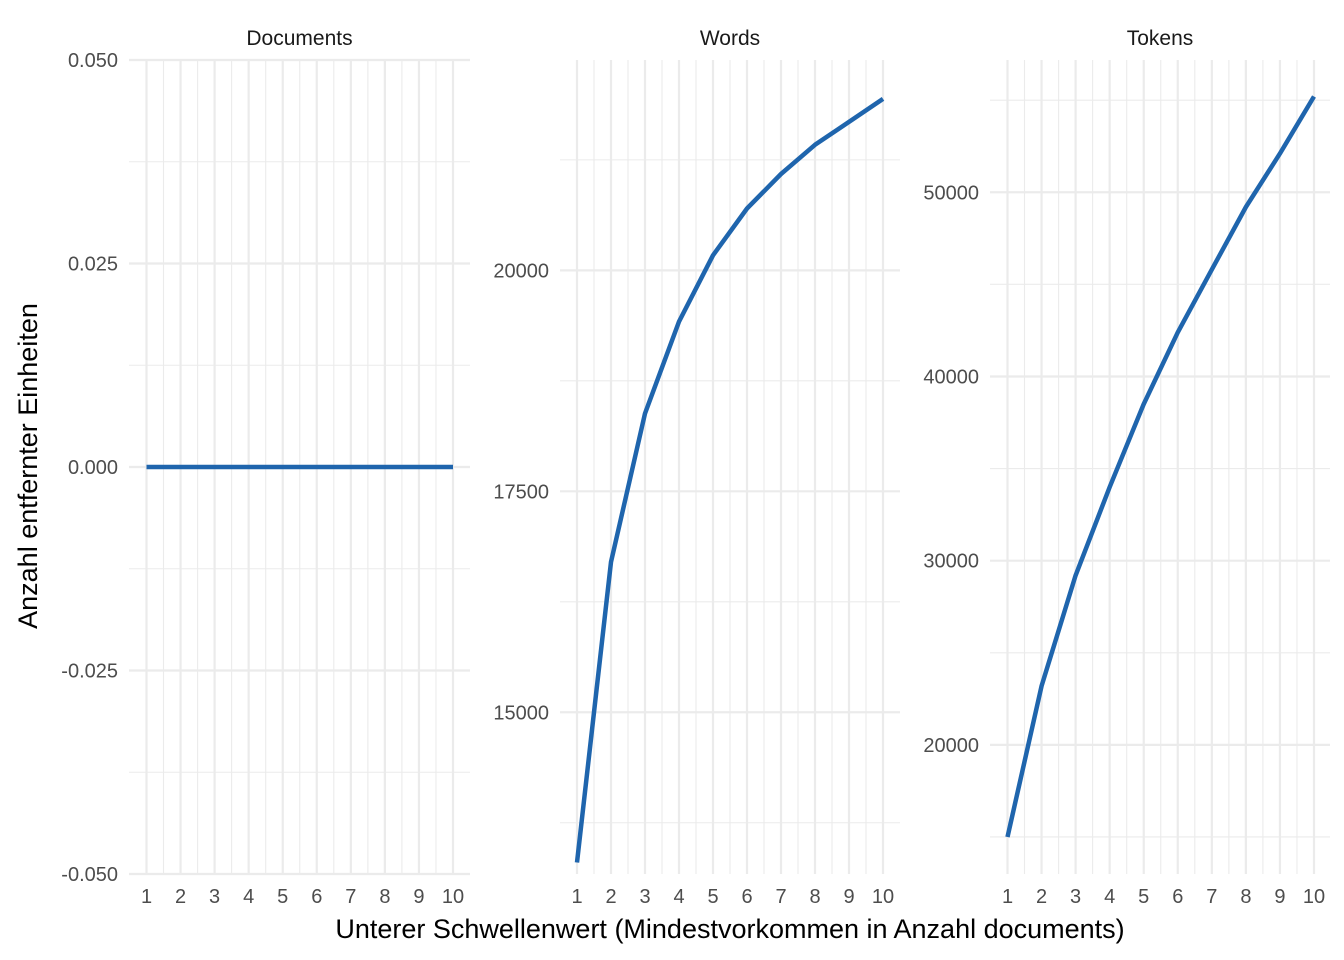 The width and height of the screenshot is (1344, 960). I want to click on y-tick-label: -0.050, so click(89, 875).